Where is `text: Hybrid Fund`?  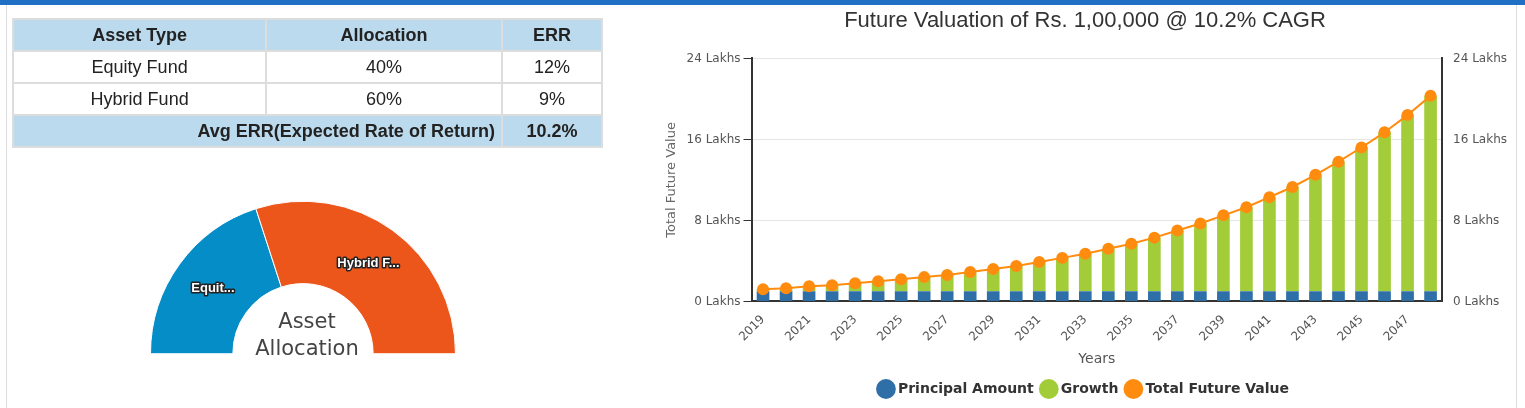 text: Hybrid Fund is located at coordinates (140, 99).